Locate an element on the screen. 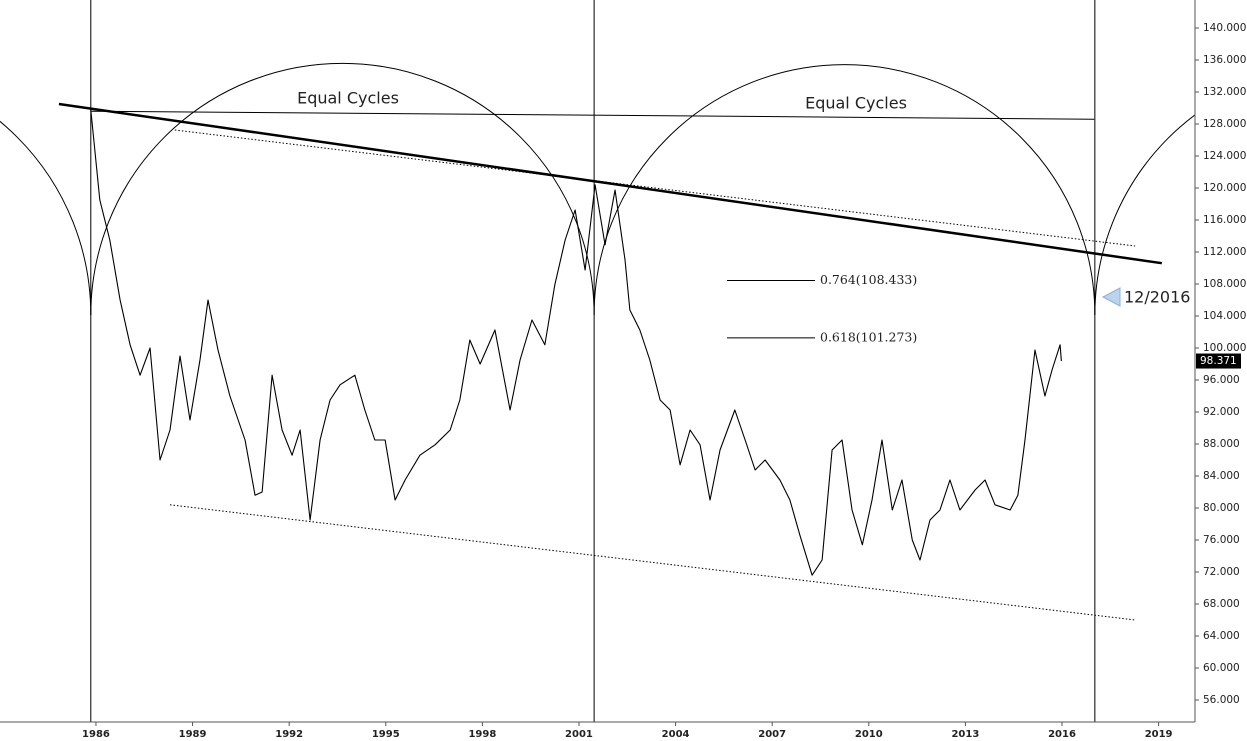 The image size is (1247, 741). x-tick-label: 2016 is located at coordinates (1062, 734).